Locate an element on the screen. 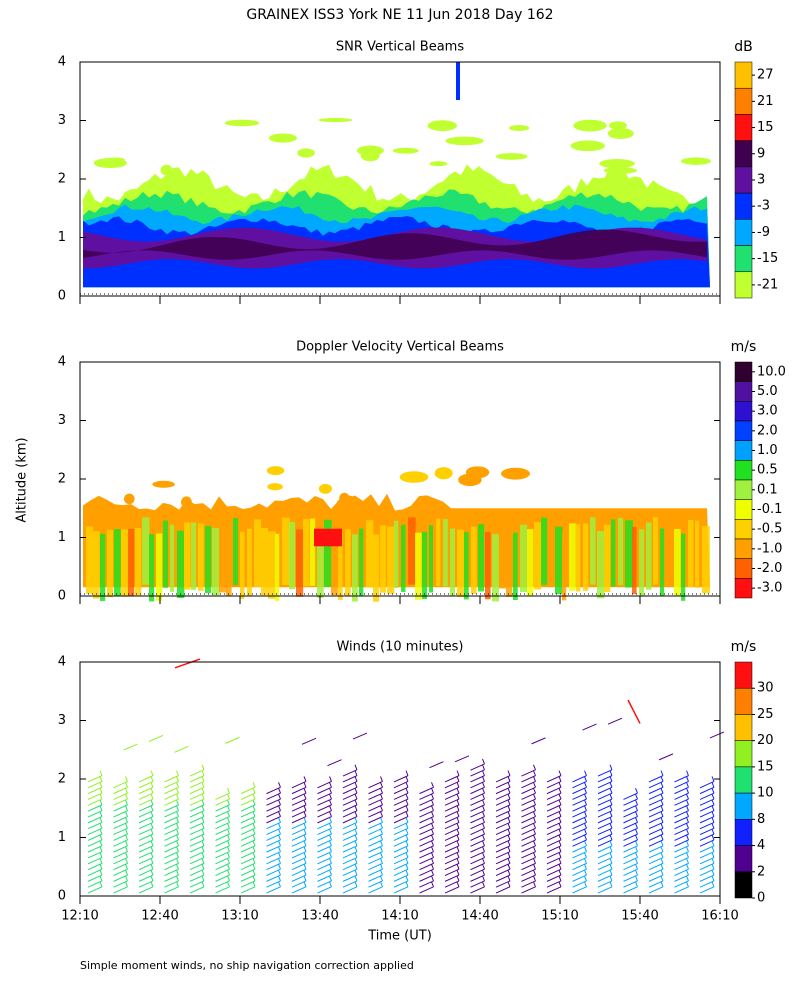  colorbar-label: 8 is located at coordinates (761, 819).